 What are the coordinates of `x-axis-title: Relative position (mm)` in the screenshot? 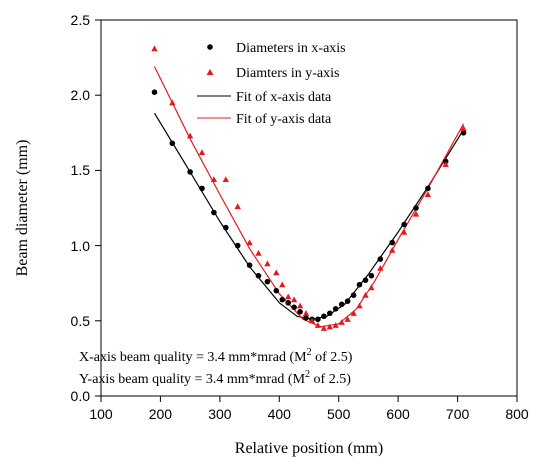 It's located at (309, 448).